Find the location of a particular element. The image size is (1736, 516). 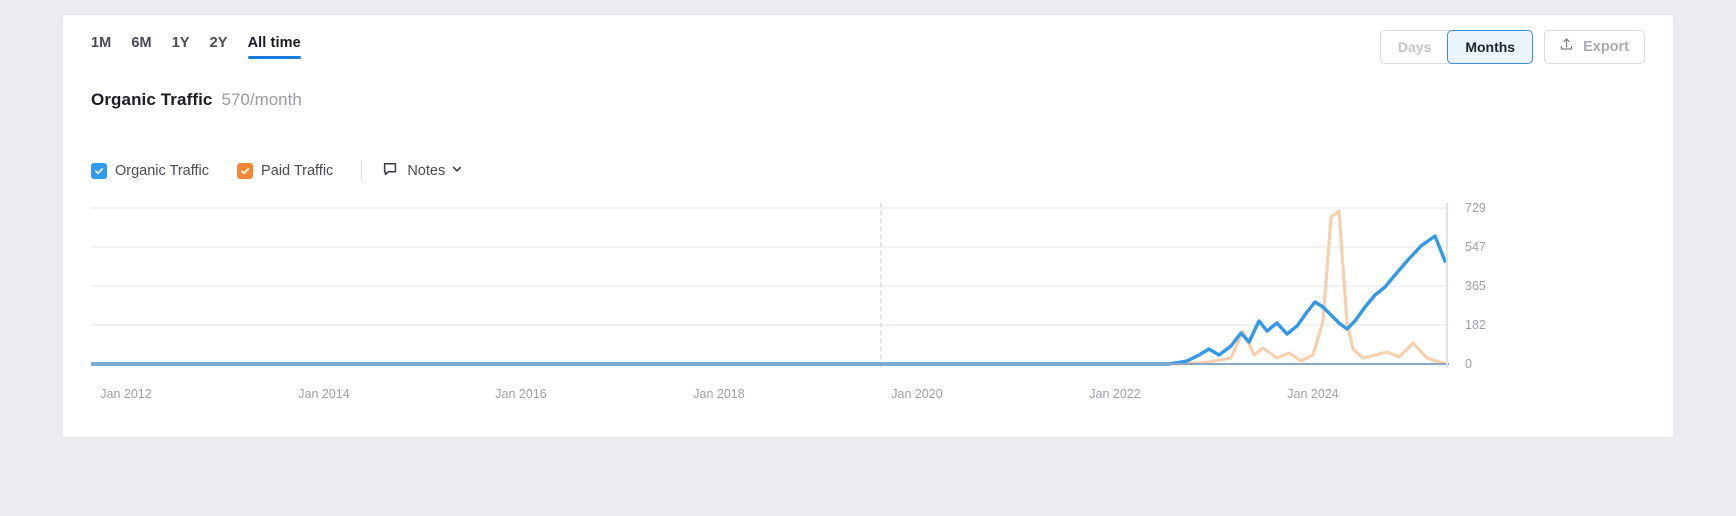

granularity-days-button: Days is located at coordinates (1414, 47).